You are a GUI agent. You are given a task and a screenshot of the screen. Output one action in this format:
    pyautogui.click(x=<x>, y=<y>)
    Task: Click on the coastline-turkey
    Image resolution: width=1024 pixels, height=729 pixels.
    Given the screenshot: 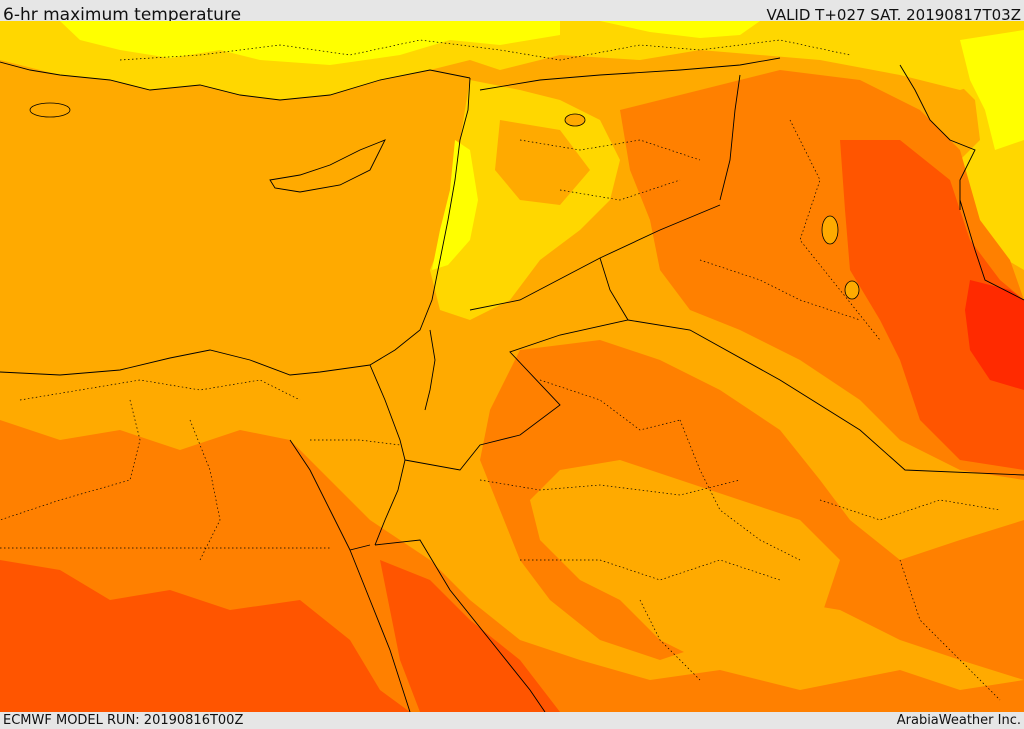 What is the action you would take?
    pyautogui.click(x=235, y=81)
    